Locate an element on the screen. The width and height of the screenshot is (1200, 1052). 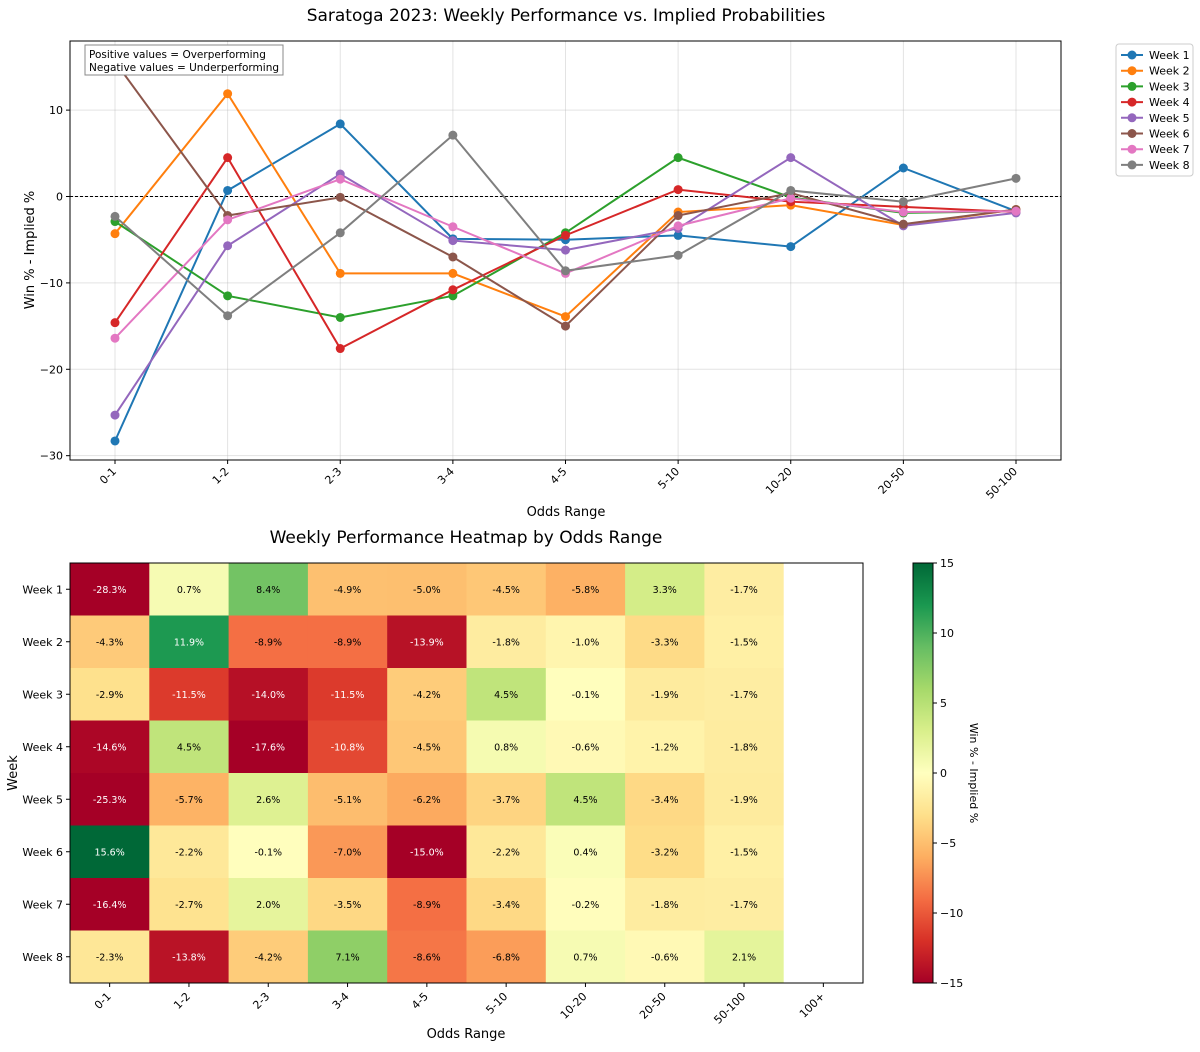
column-label: 100+ is located at coordinates (812, 1005).